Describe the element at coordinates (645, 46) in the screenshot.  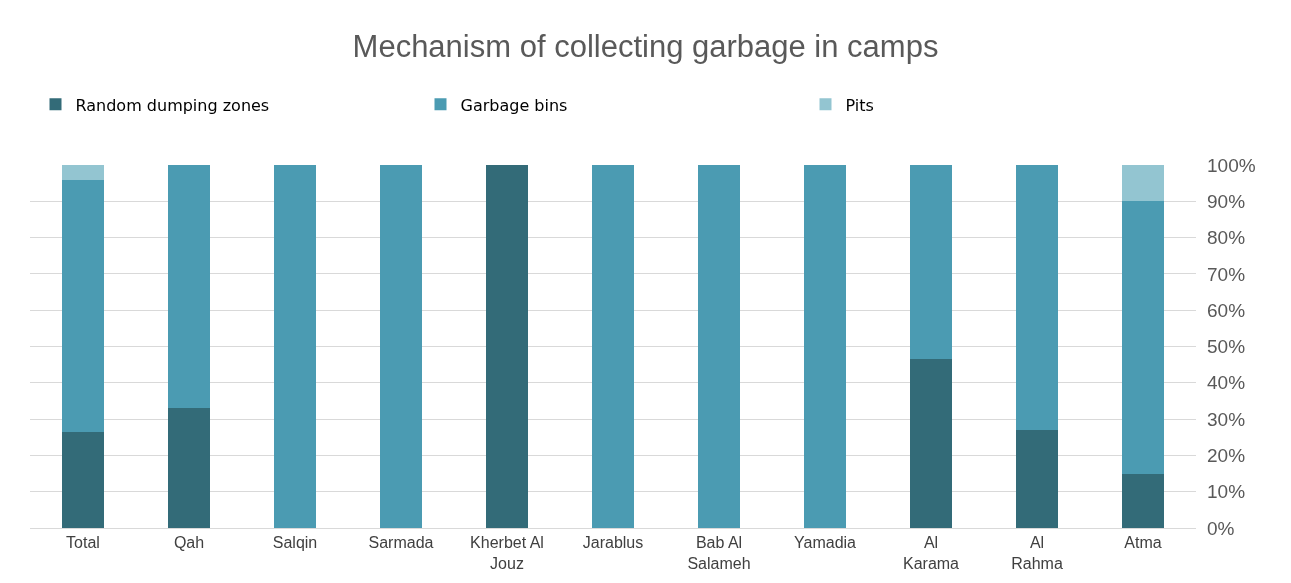
I see `chart-title: Mechanism of collecting garbage in camps` at that location.